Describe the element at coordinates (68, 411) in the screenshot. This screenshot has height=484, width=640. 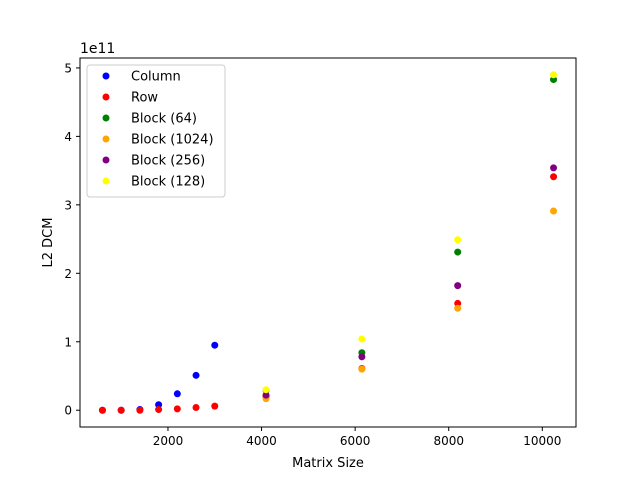
I see `y-tick-label: 0` at that location.